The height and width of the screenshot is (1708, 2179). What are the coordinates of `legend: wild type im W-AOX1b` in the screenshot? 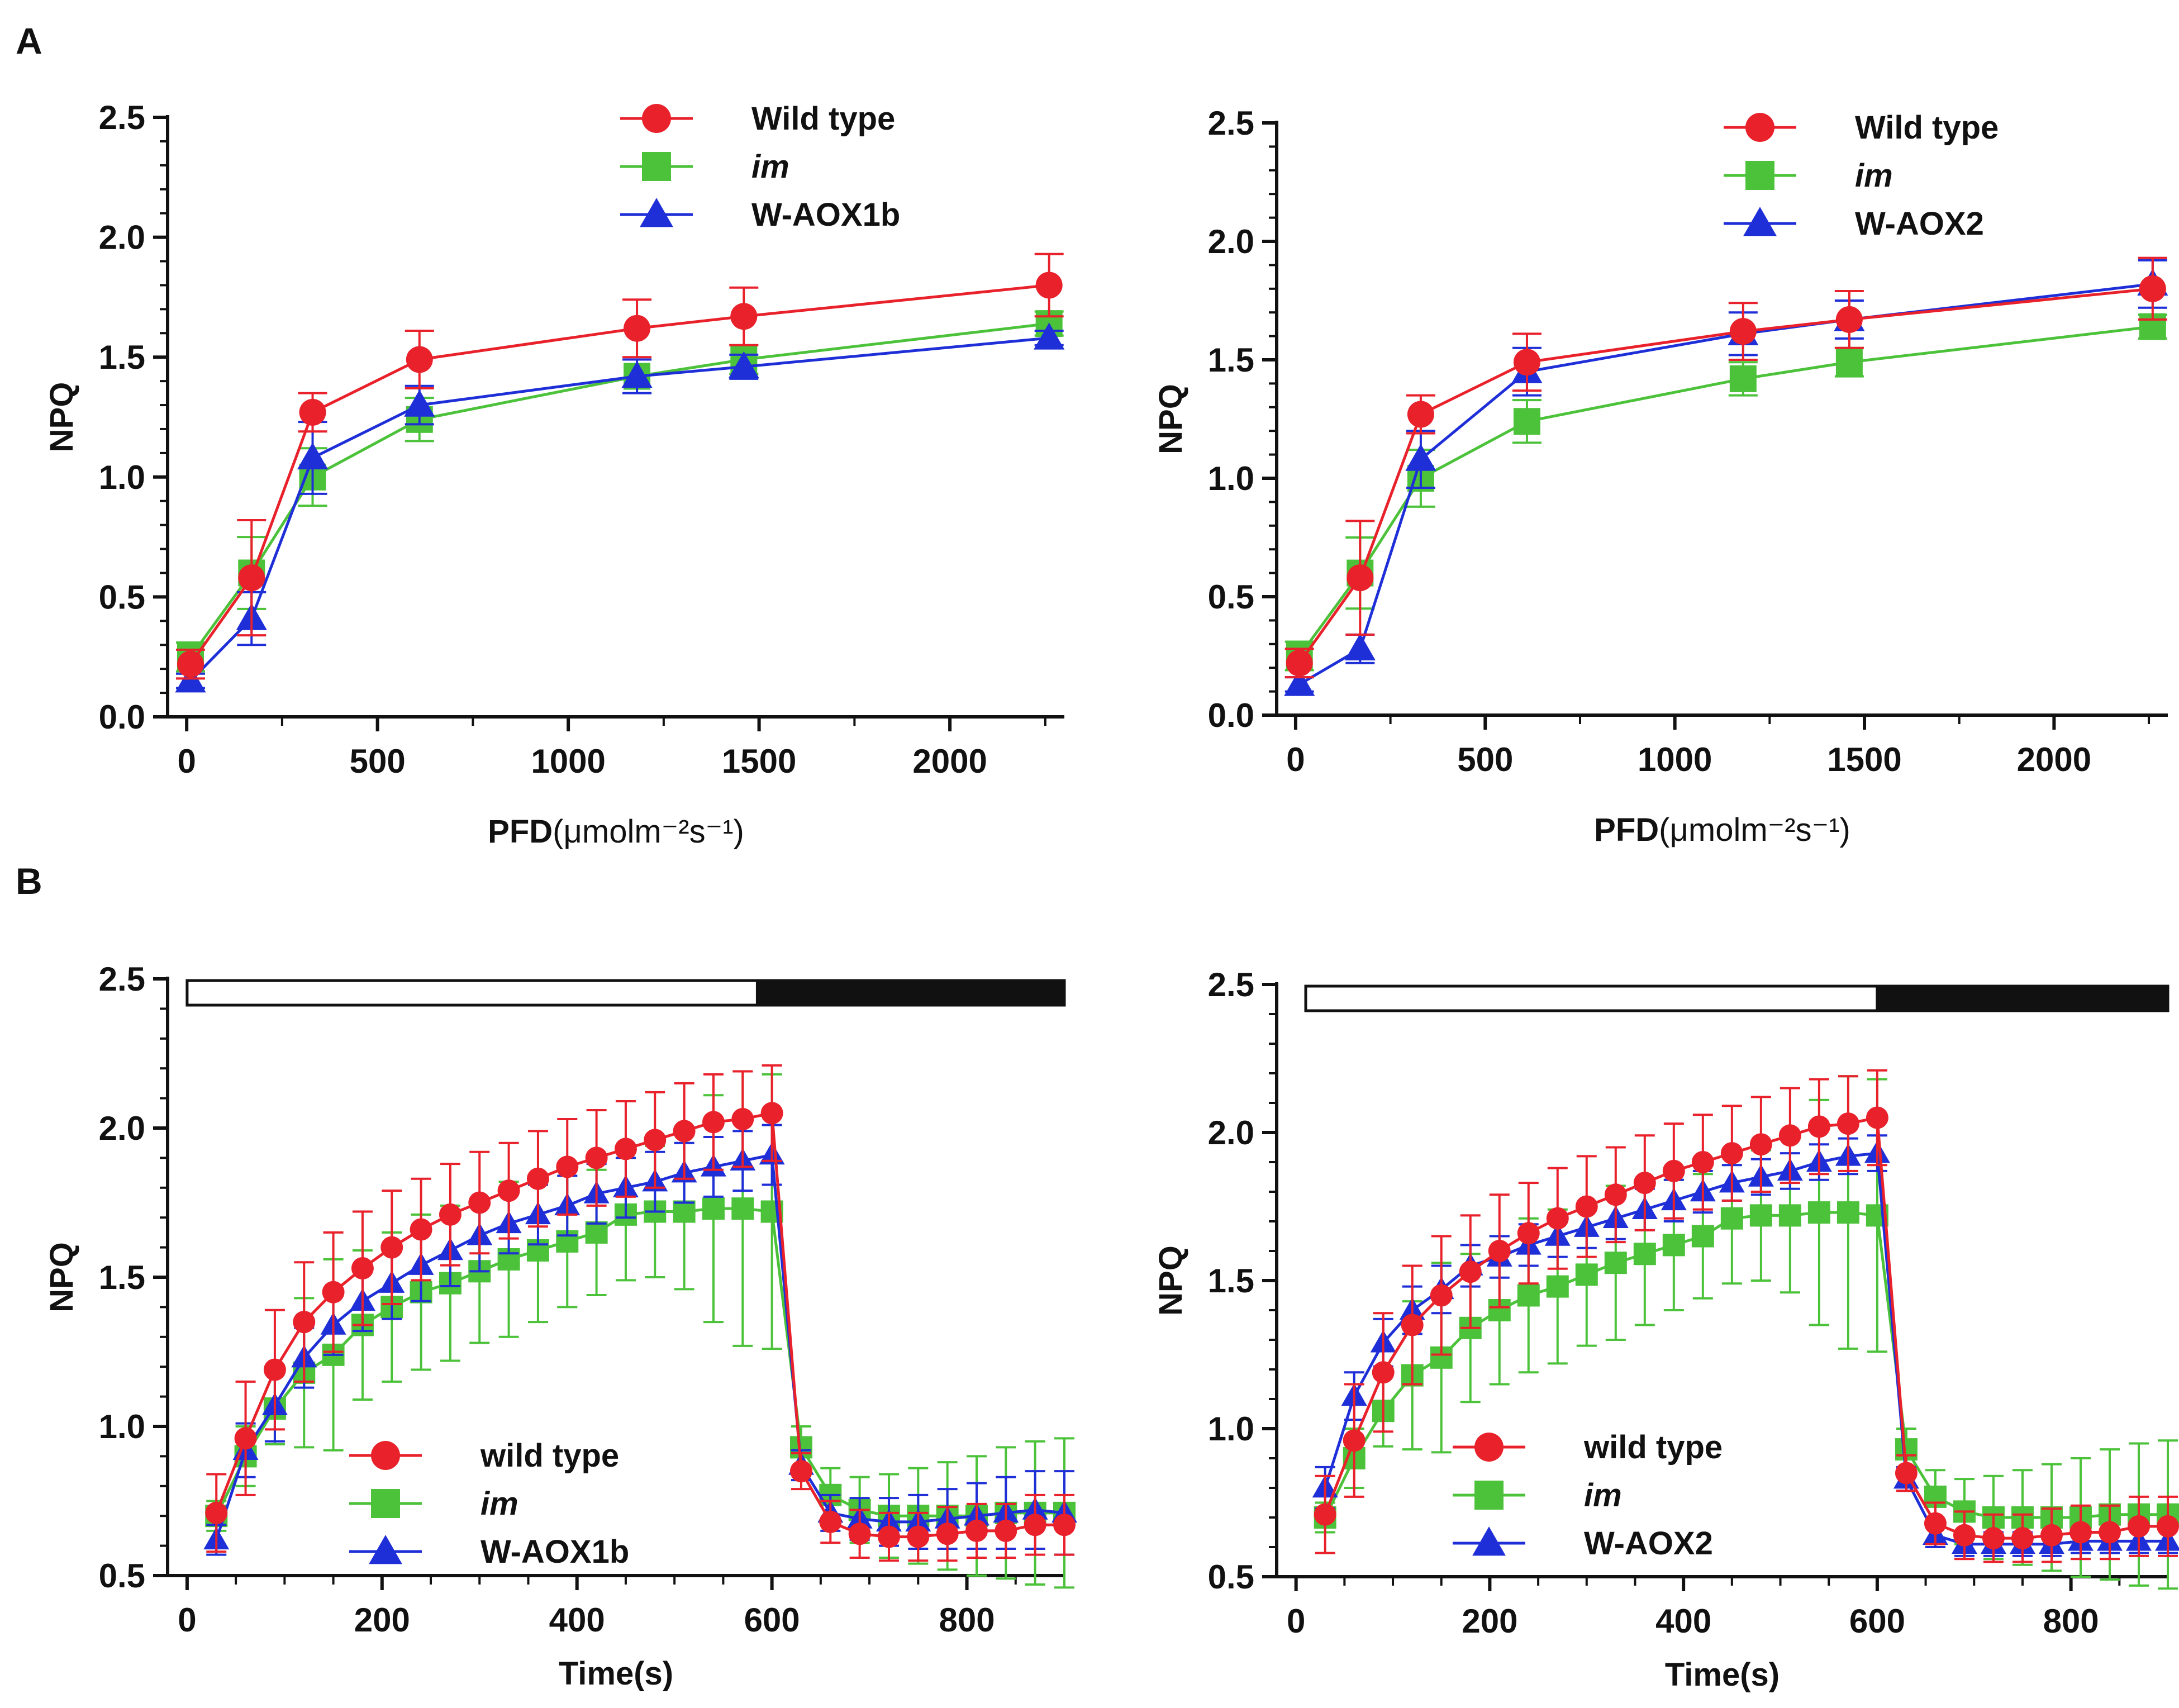 It's located at (489, 1504).